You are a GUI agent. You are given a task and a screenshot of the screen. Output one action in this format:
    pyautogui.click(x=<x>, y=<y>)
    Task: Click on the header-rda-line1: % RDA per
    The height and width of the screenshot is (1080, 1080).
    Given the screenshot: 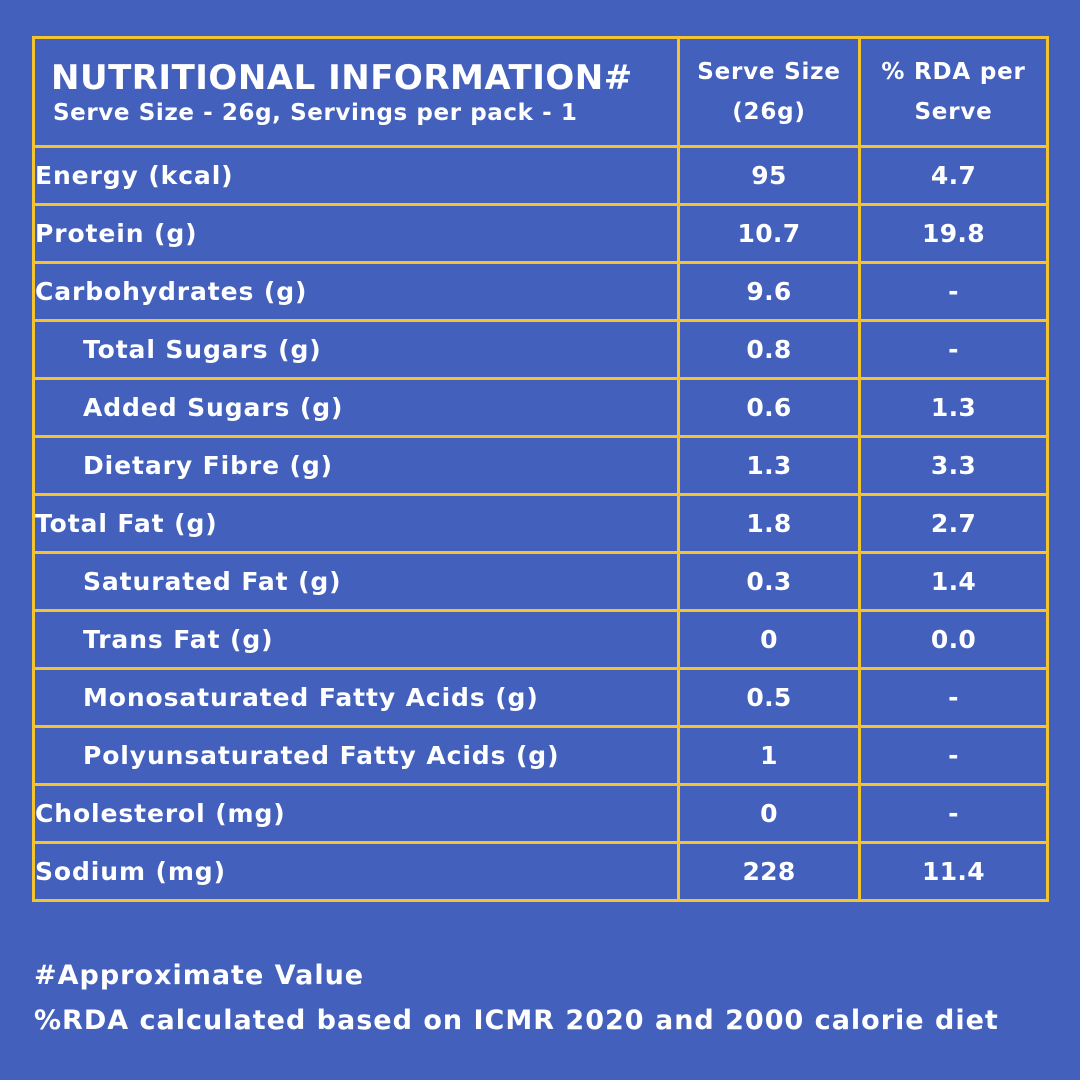 What is the action you would take?
    pyautogui.click(x=953, y=72)
    